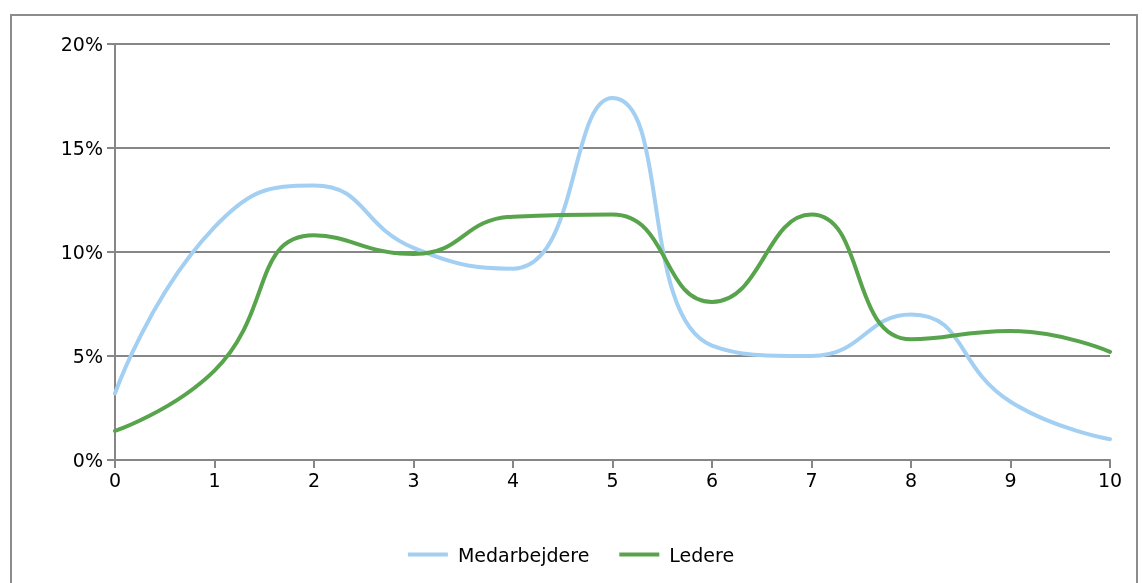 The image size is (1142, 583). I want to click on x-tick-label: 0, so click(115, 479).